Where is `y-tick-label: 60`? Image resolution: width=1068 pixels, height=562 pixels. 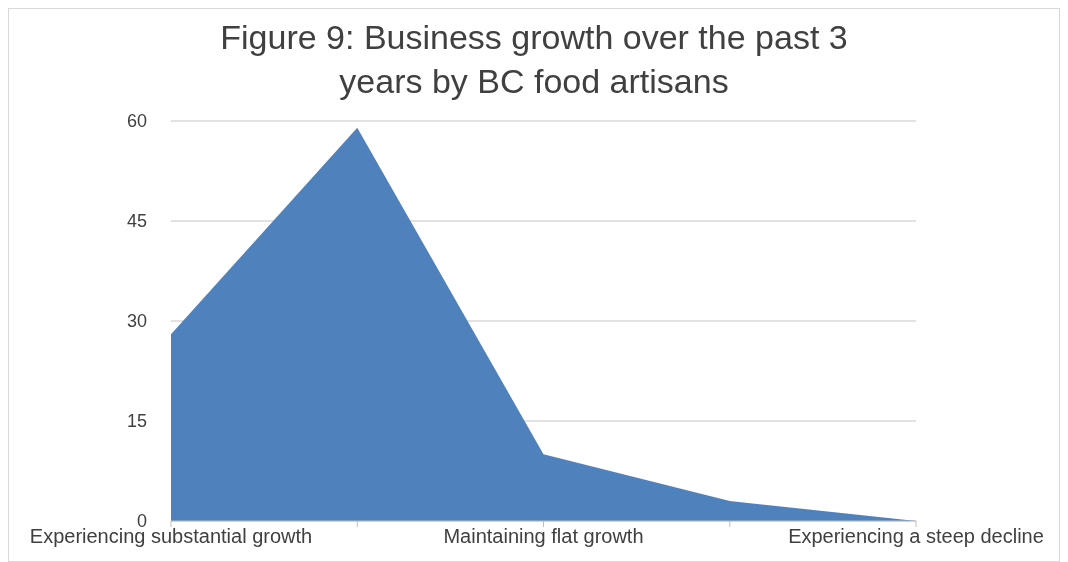 y-tick-label: 60 is located at coordinates (136, 121).